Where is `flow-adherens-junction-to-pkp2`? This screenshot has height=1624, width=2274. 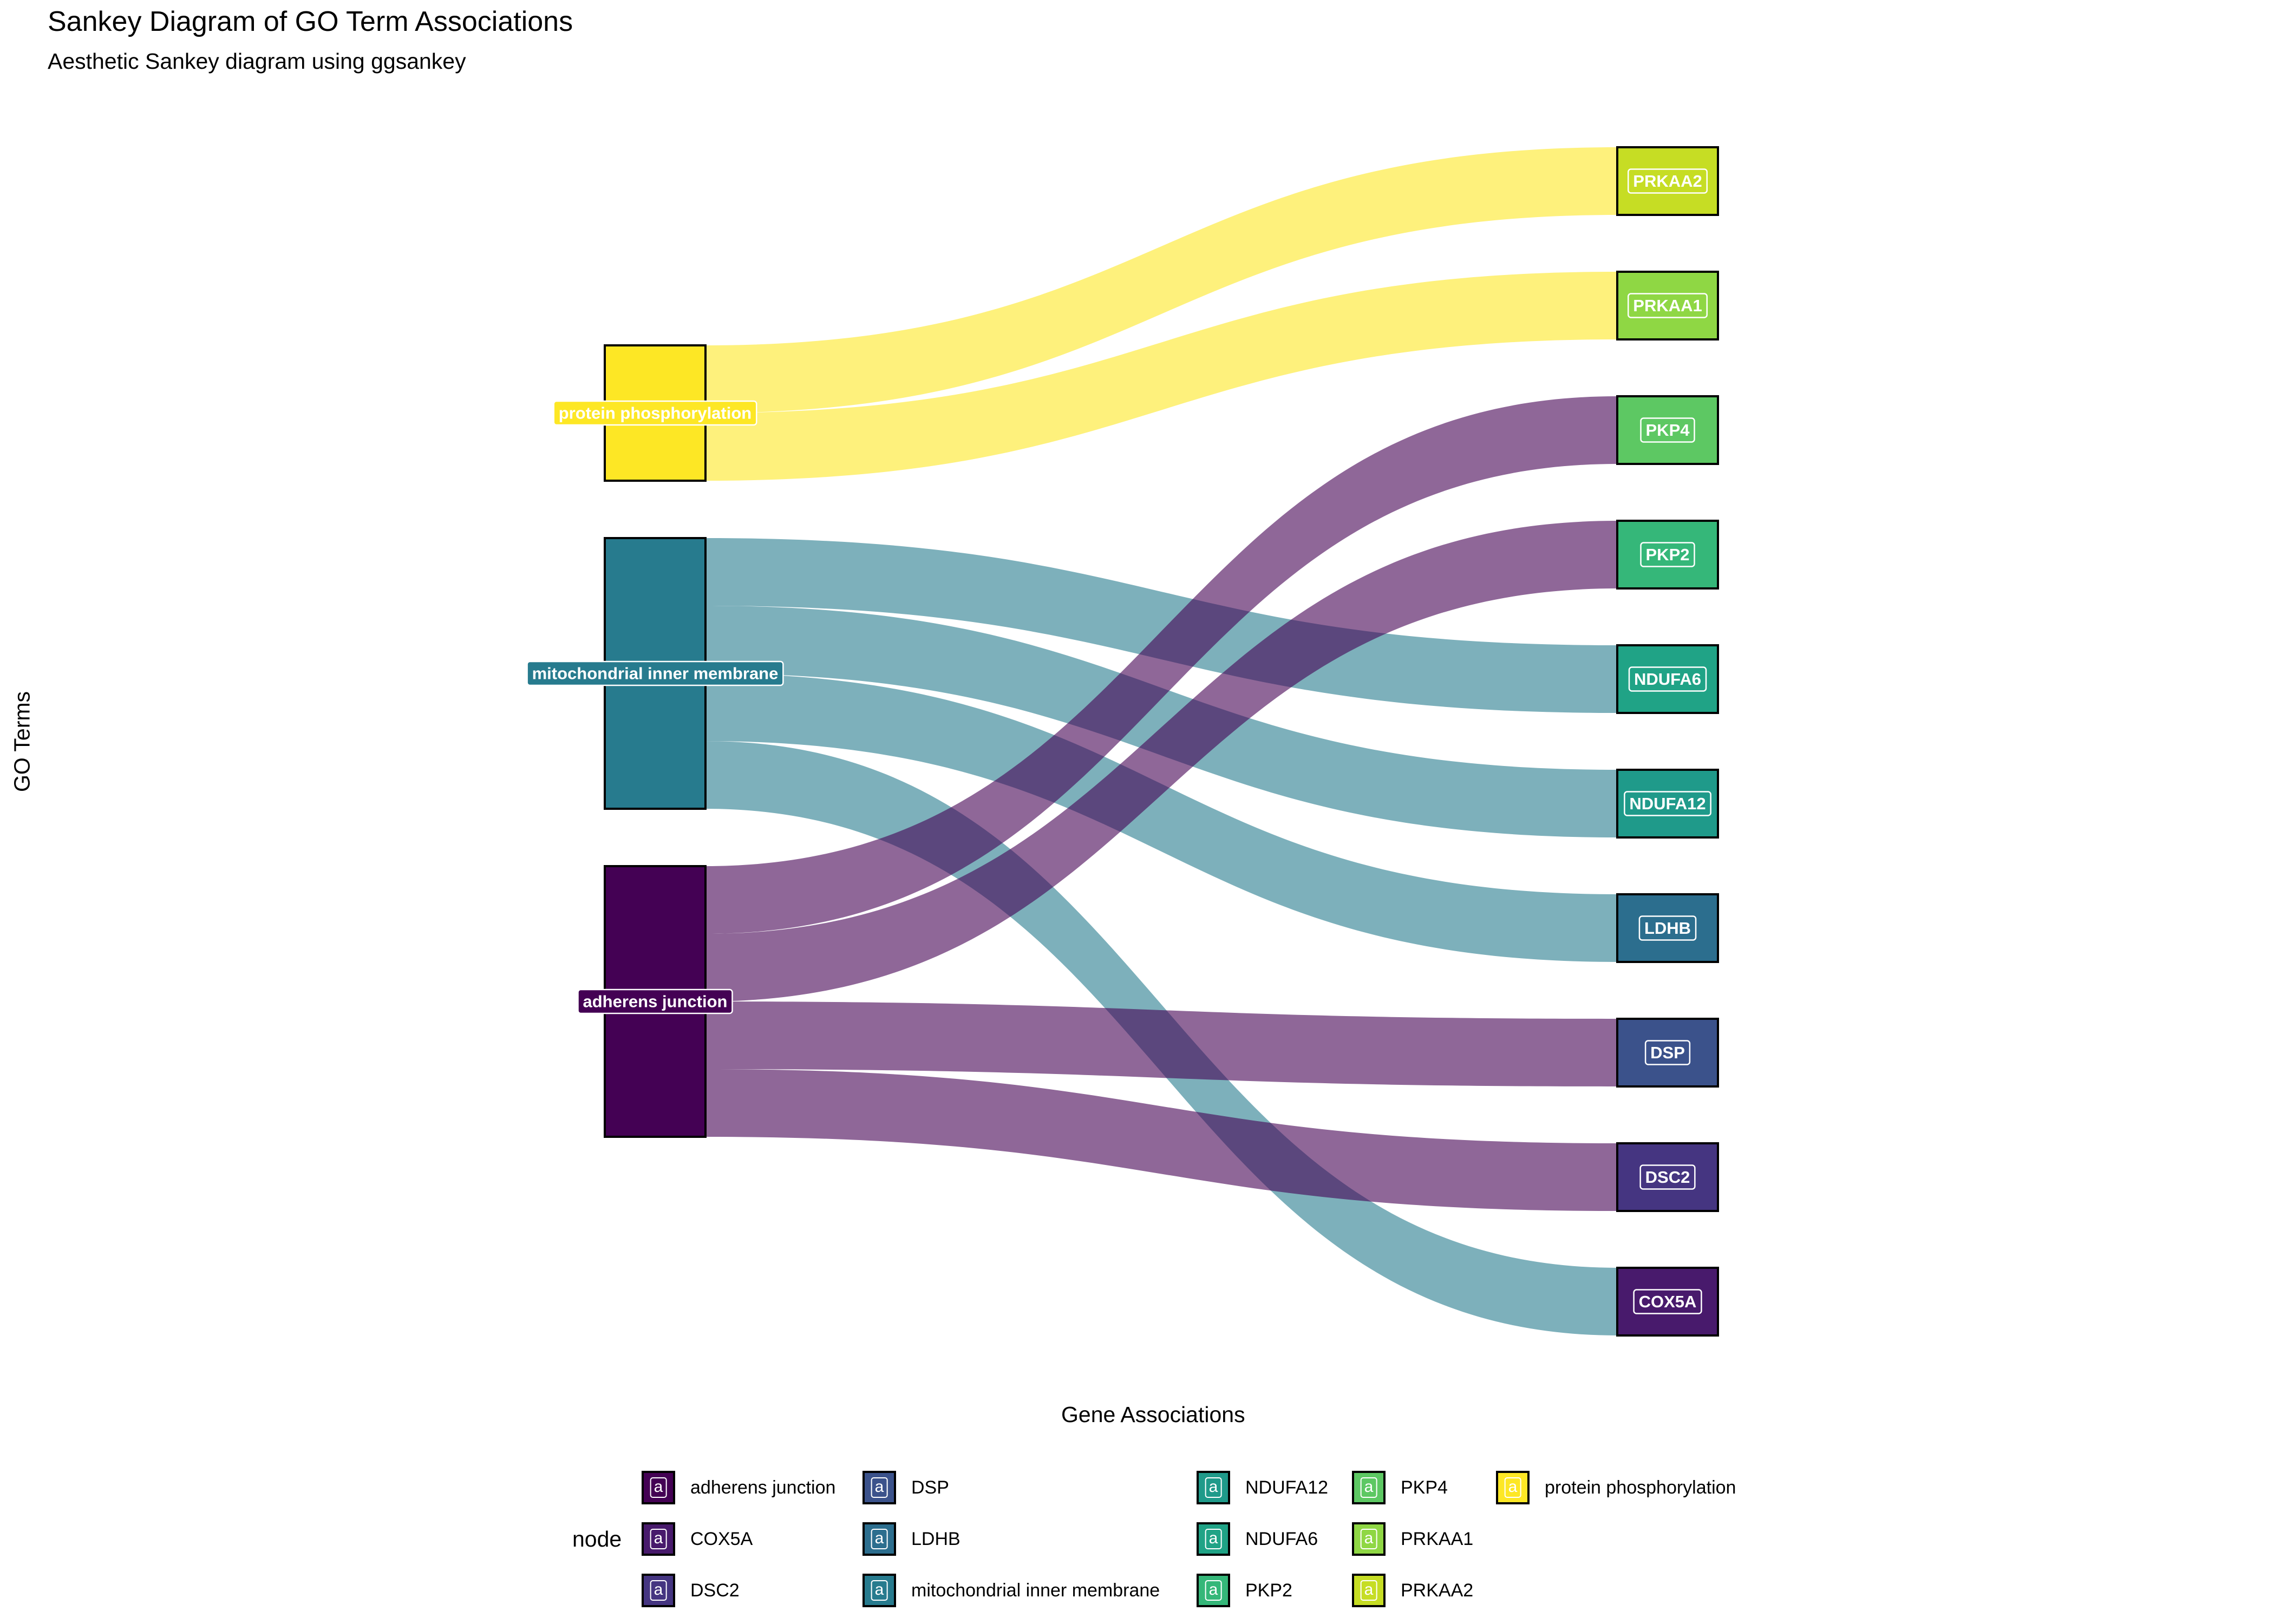
flow-adherens-junction-to-pkp2 is located at coordinates (1161, 761).